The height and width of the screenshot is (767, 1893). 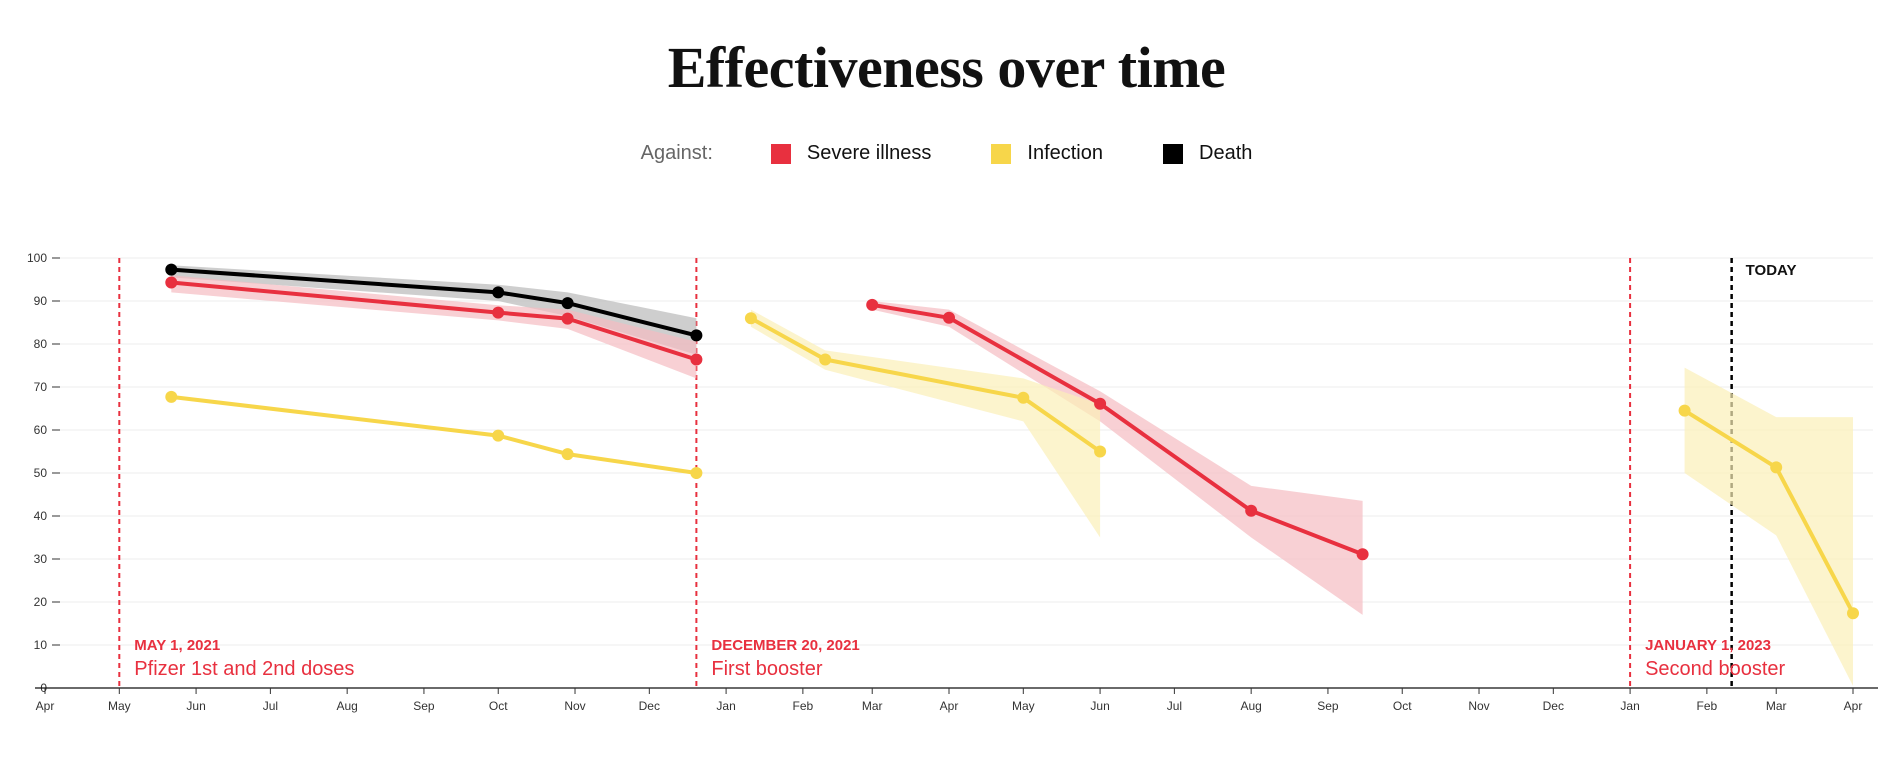 What do you see at coordinates (41, 430) in the screenshot?
I see `y-tick-label-60: 60` at bounding box center [41, 430].